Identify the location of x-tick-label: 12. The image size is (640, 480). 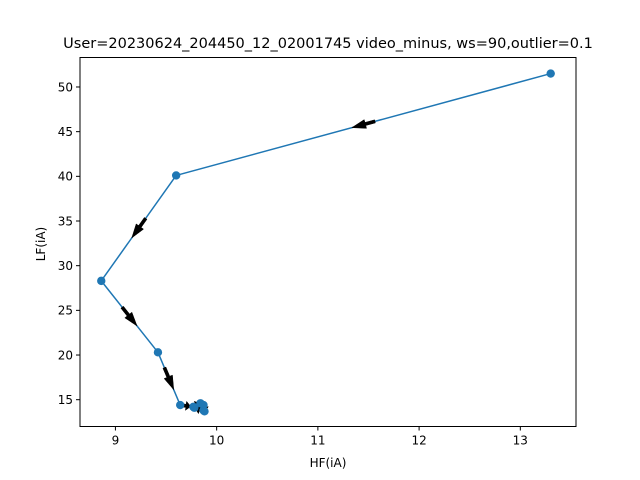
(418, 441).